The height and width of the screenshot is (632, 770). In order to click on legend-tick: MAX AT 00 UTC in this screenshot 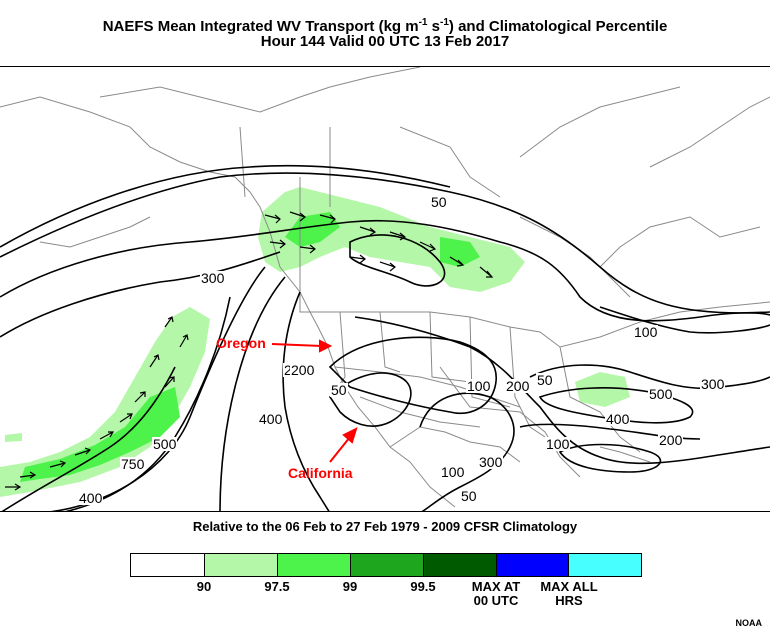, I will do `click(496, 593)`.